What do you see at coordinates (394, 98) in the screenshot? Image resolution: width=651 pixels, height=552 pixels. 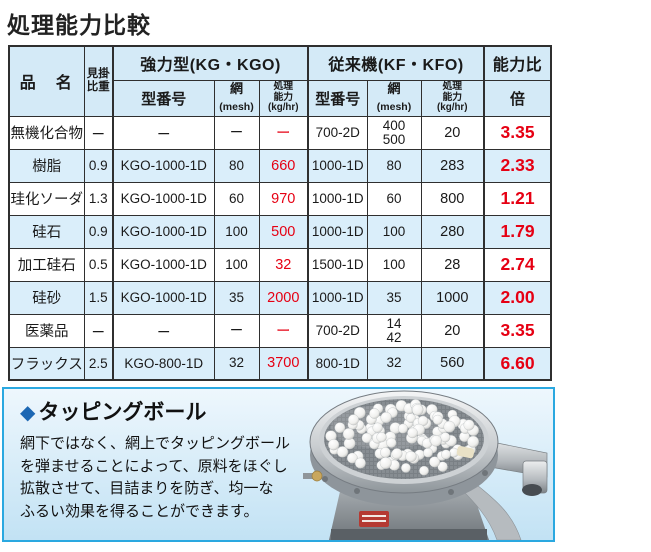 I see `header-conv-mesh: 網 (mesh)` at bounding box center [394, 98].